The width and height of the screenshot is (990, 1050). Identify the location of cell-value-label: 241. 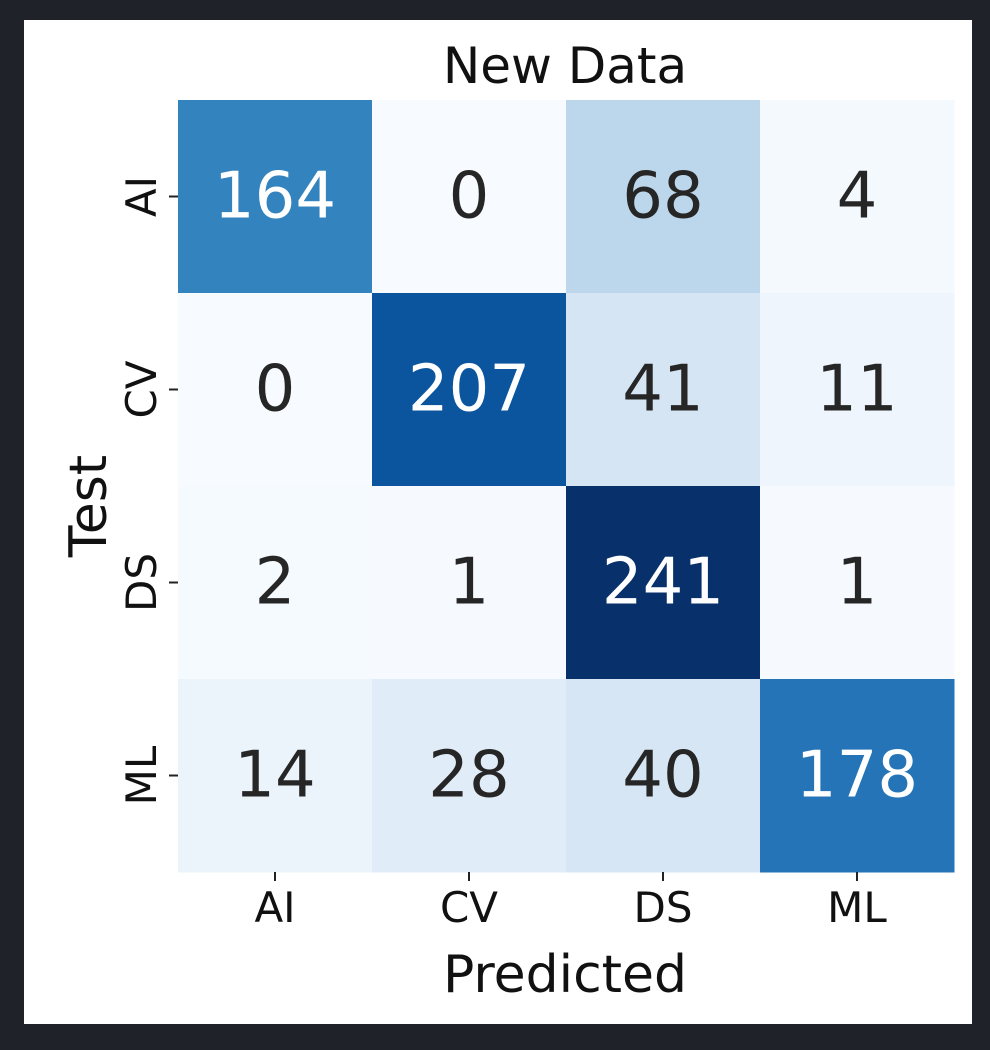
(663, 583).